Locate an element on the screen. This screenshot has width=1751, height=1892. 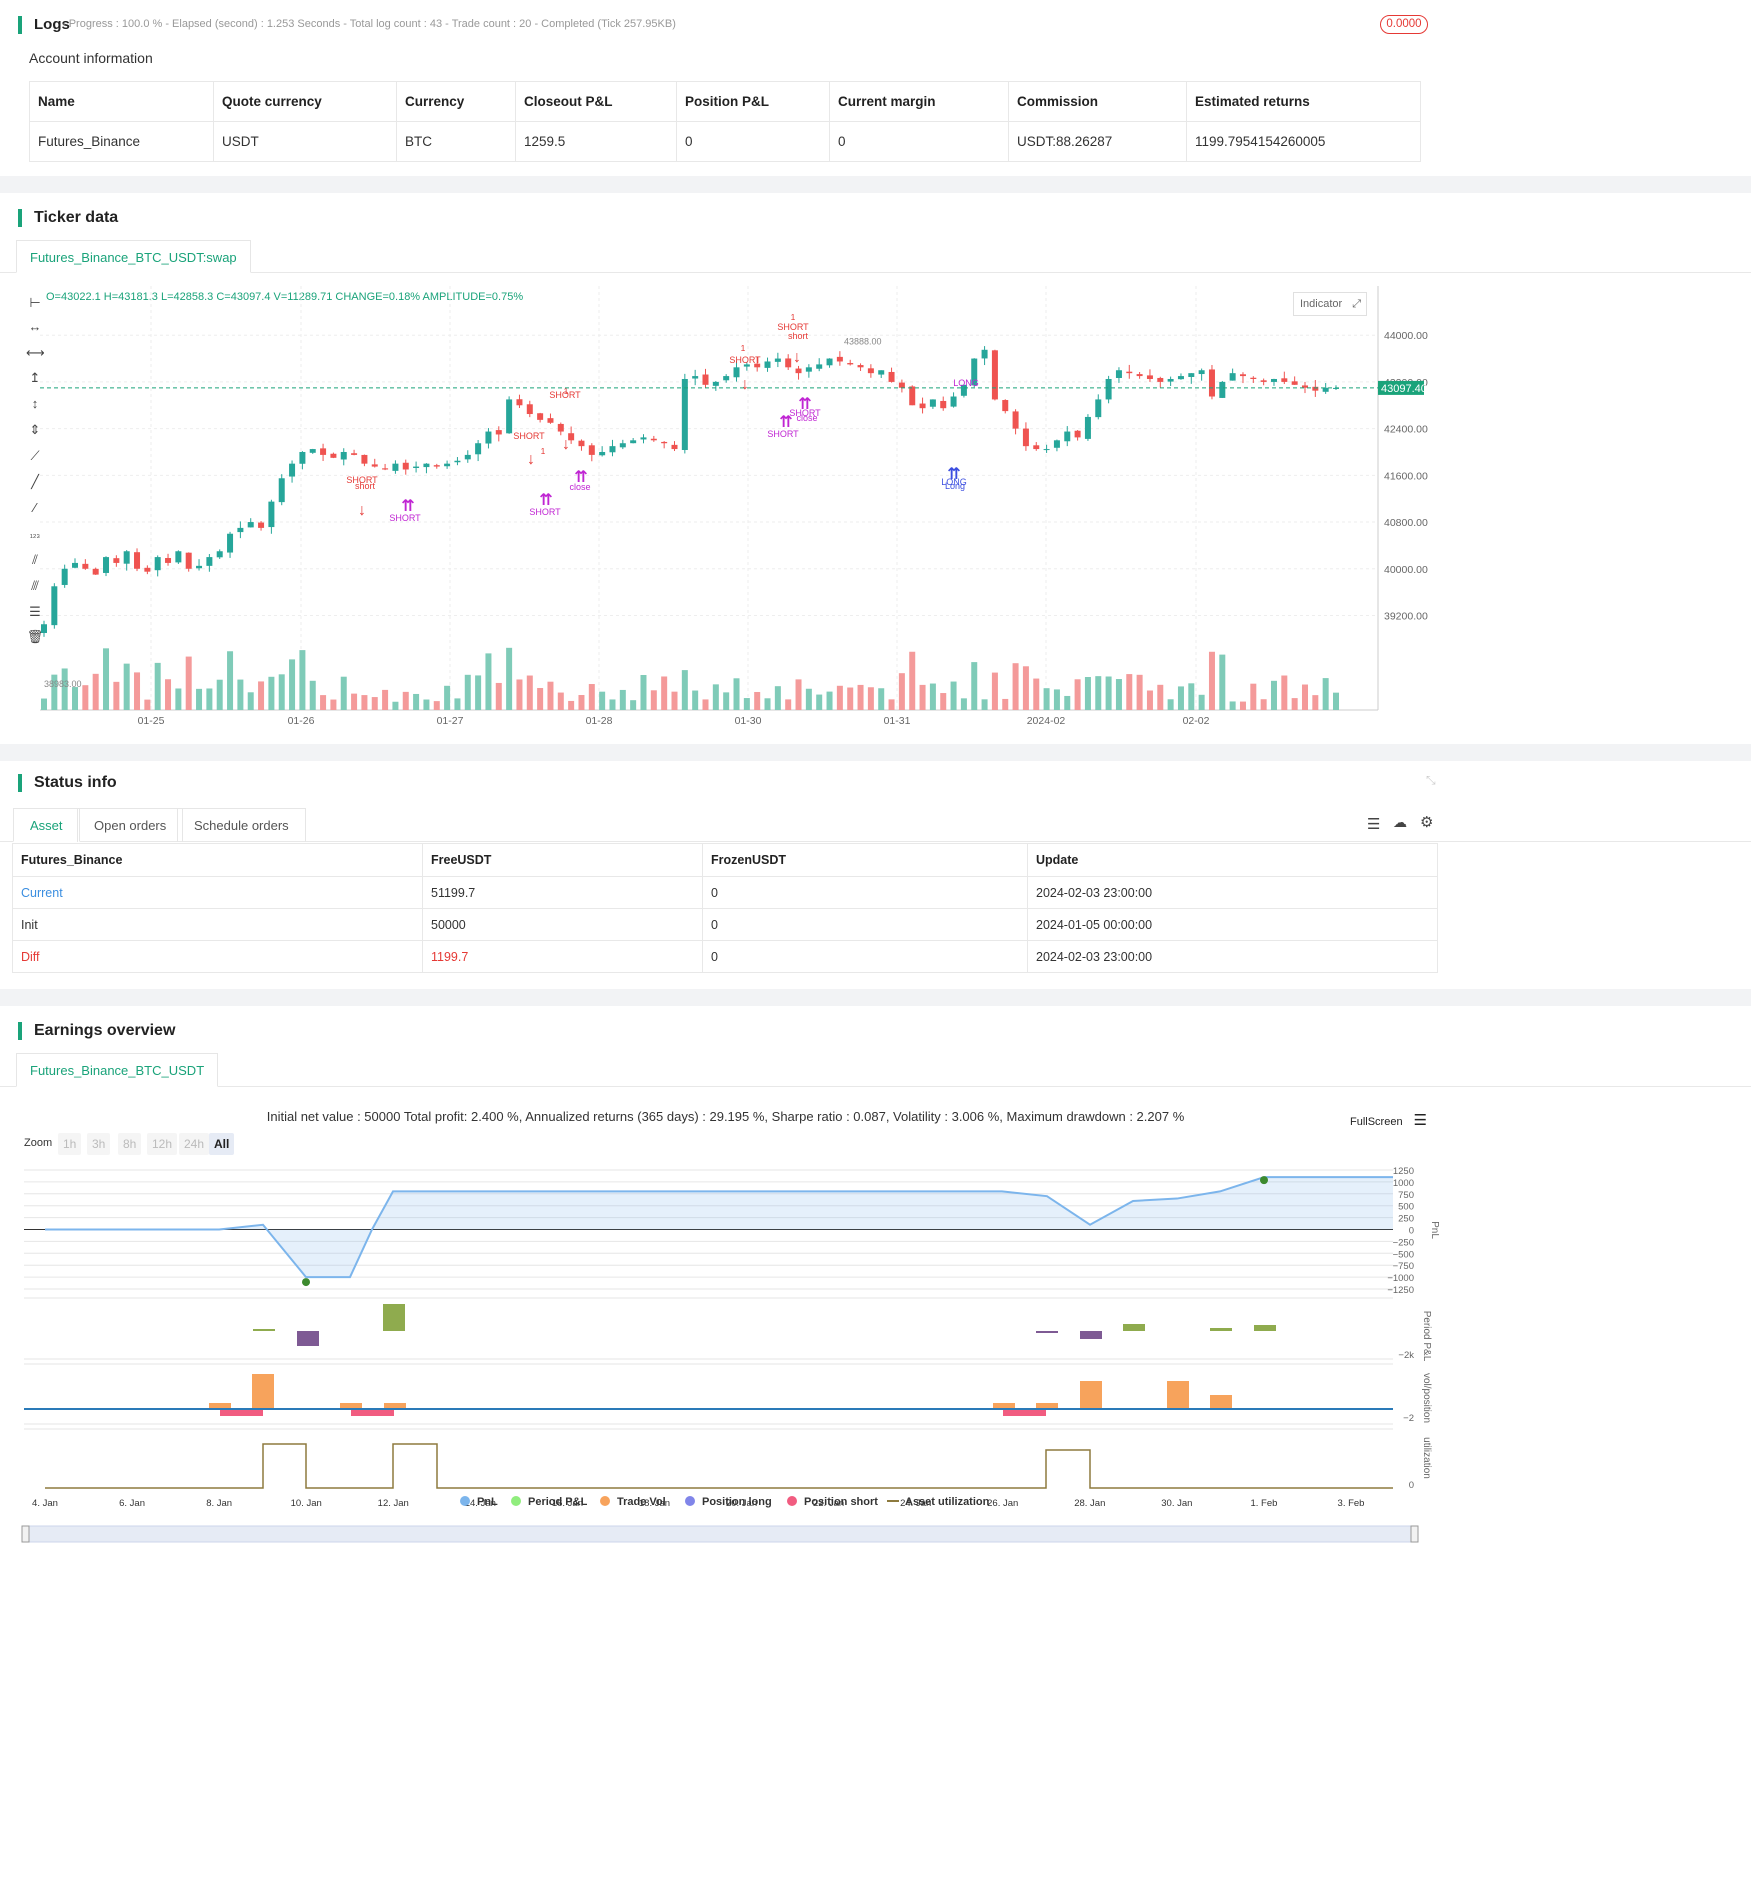
indicator-button: Indicator ⤢ is located at coordinates (1330, 304).